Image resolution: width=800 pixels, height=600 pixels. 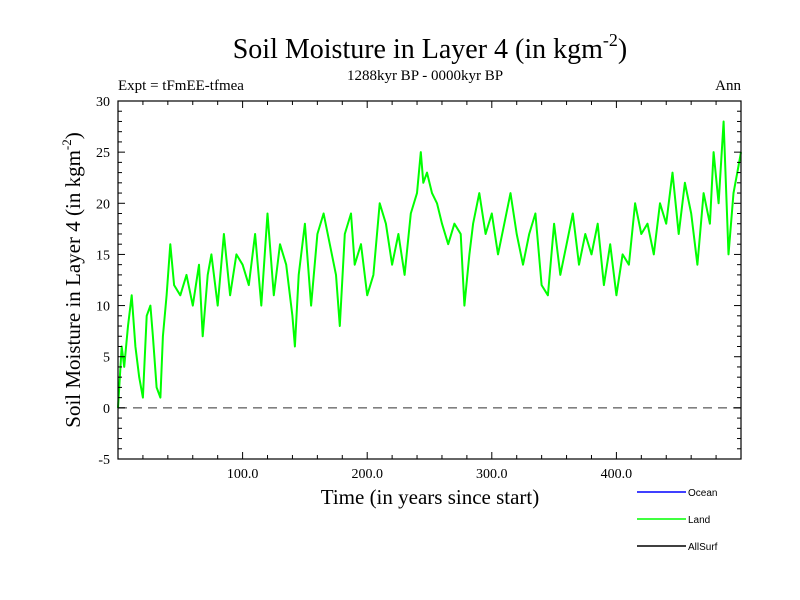 What do you see at coordinates (702, 493) in the screenshot?
I see `legend-label-ocean: Ocean` at bounding box center [702, 493].